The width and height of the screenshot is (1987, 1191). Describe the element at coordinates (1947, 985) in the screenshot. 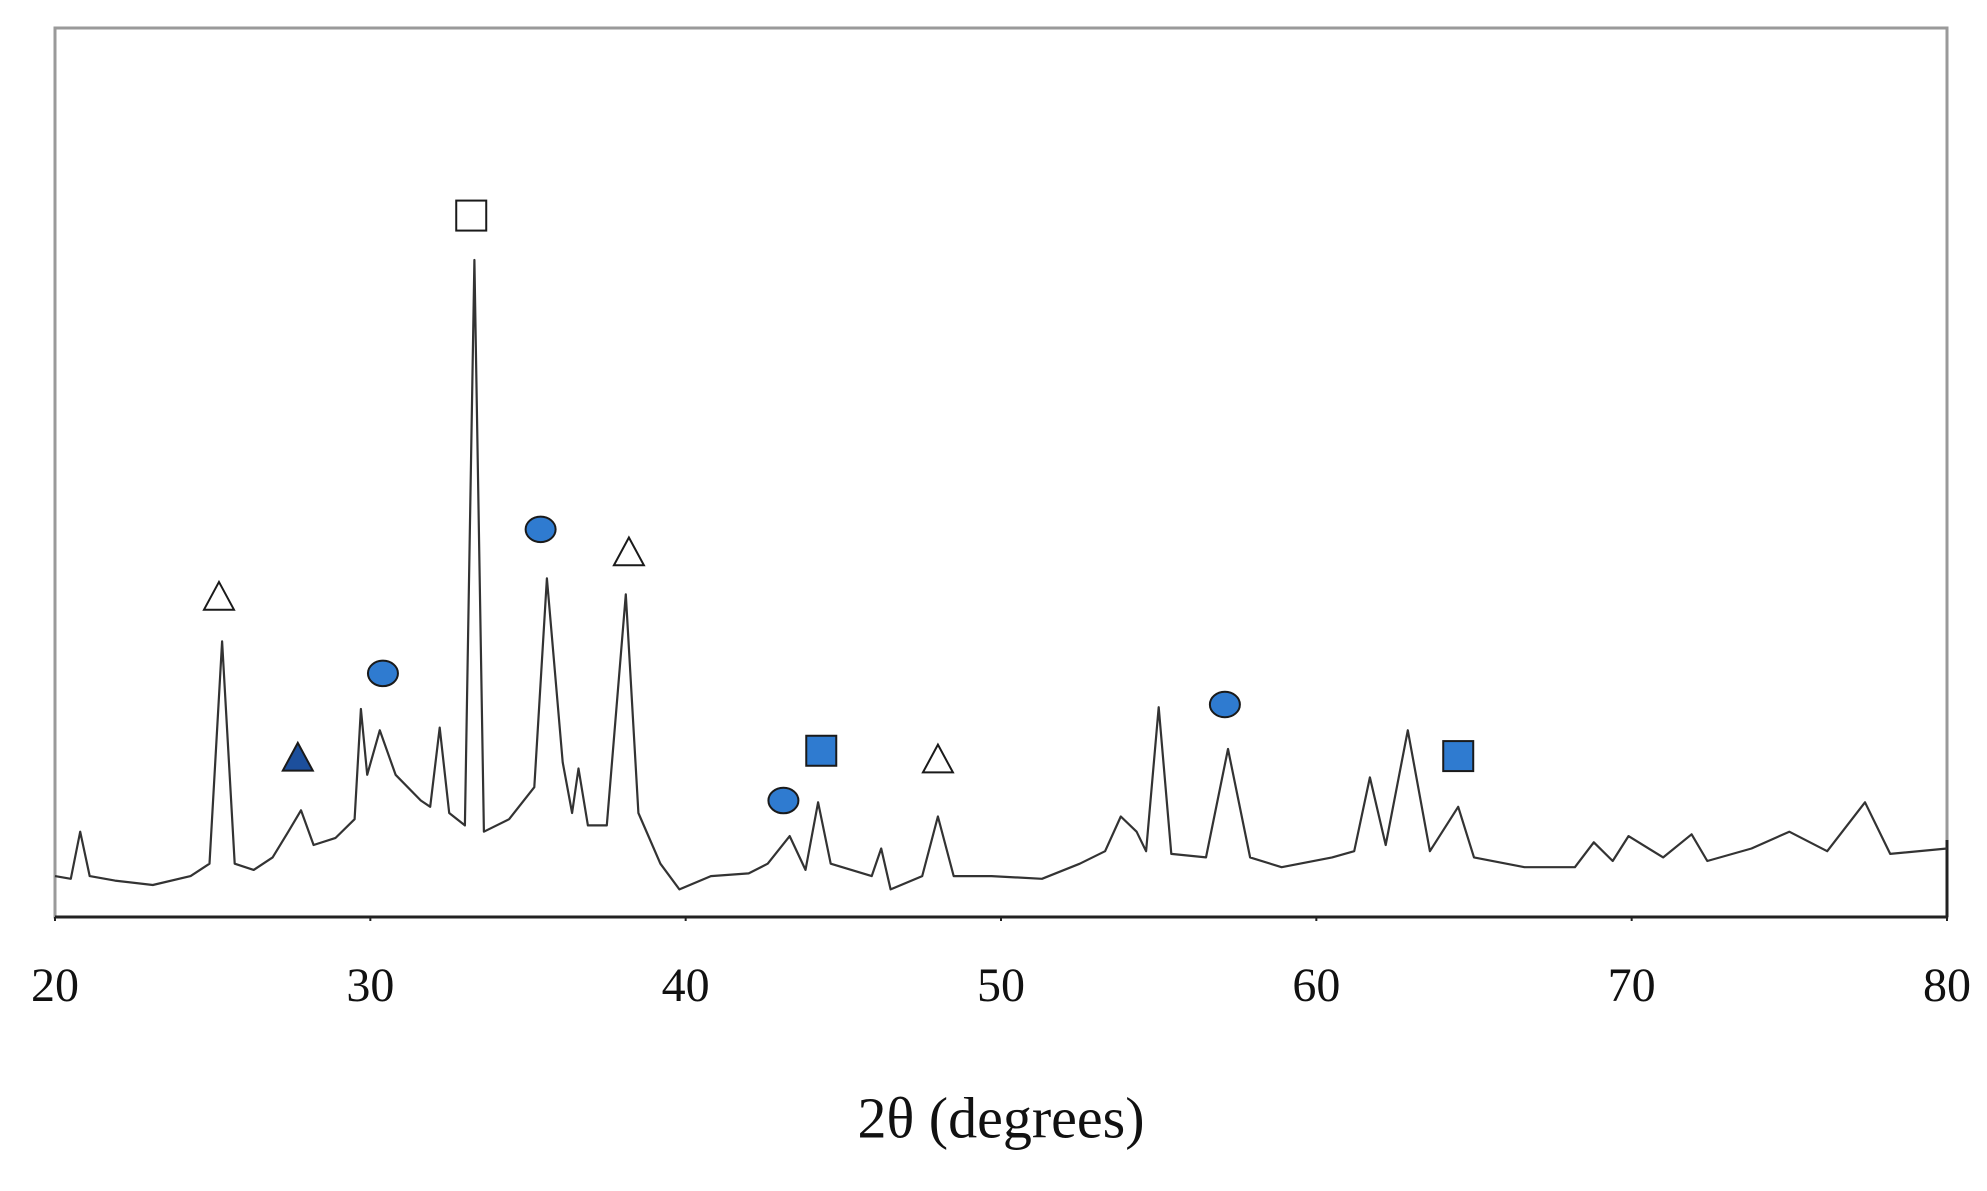

I see `x-tick-label: 80` at that location.